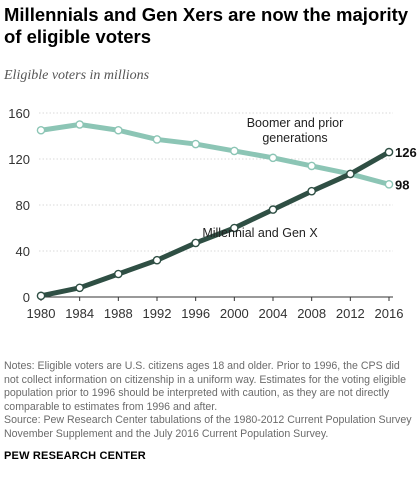 The image size is (420, 477). I want to click on x-tick-label: 1992, so click(157, 313).